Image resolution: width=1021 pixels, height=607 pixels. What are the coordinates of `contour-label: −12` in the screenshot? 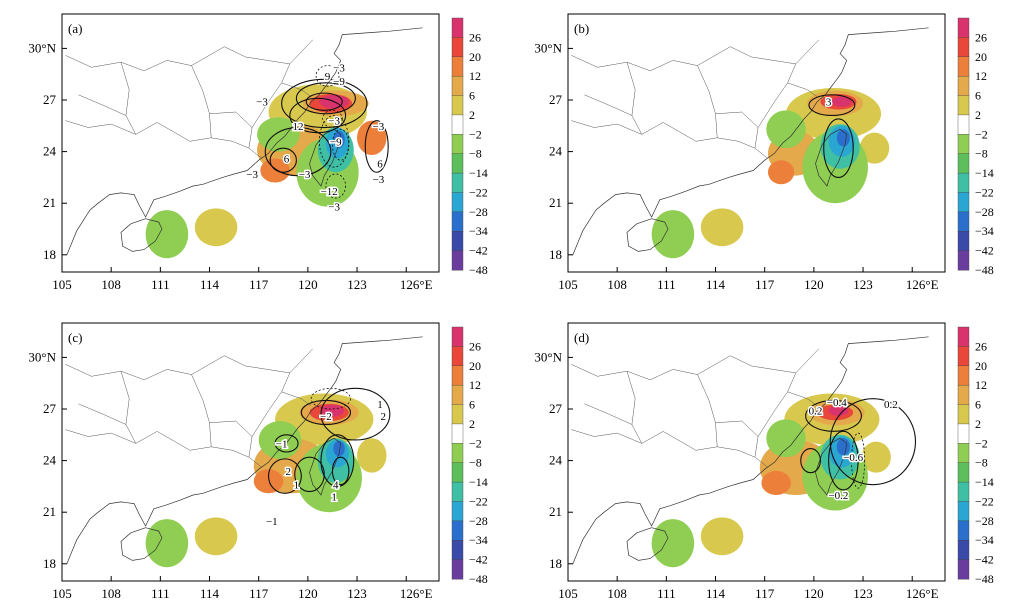 It's located at (329, 192).